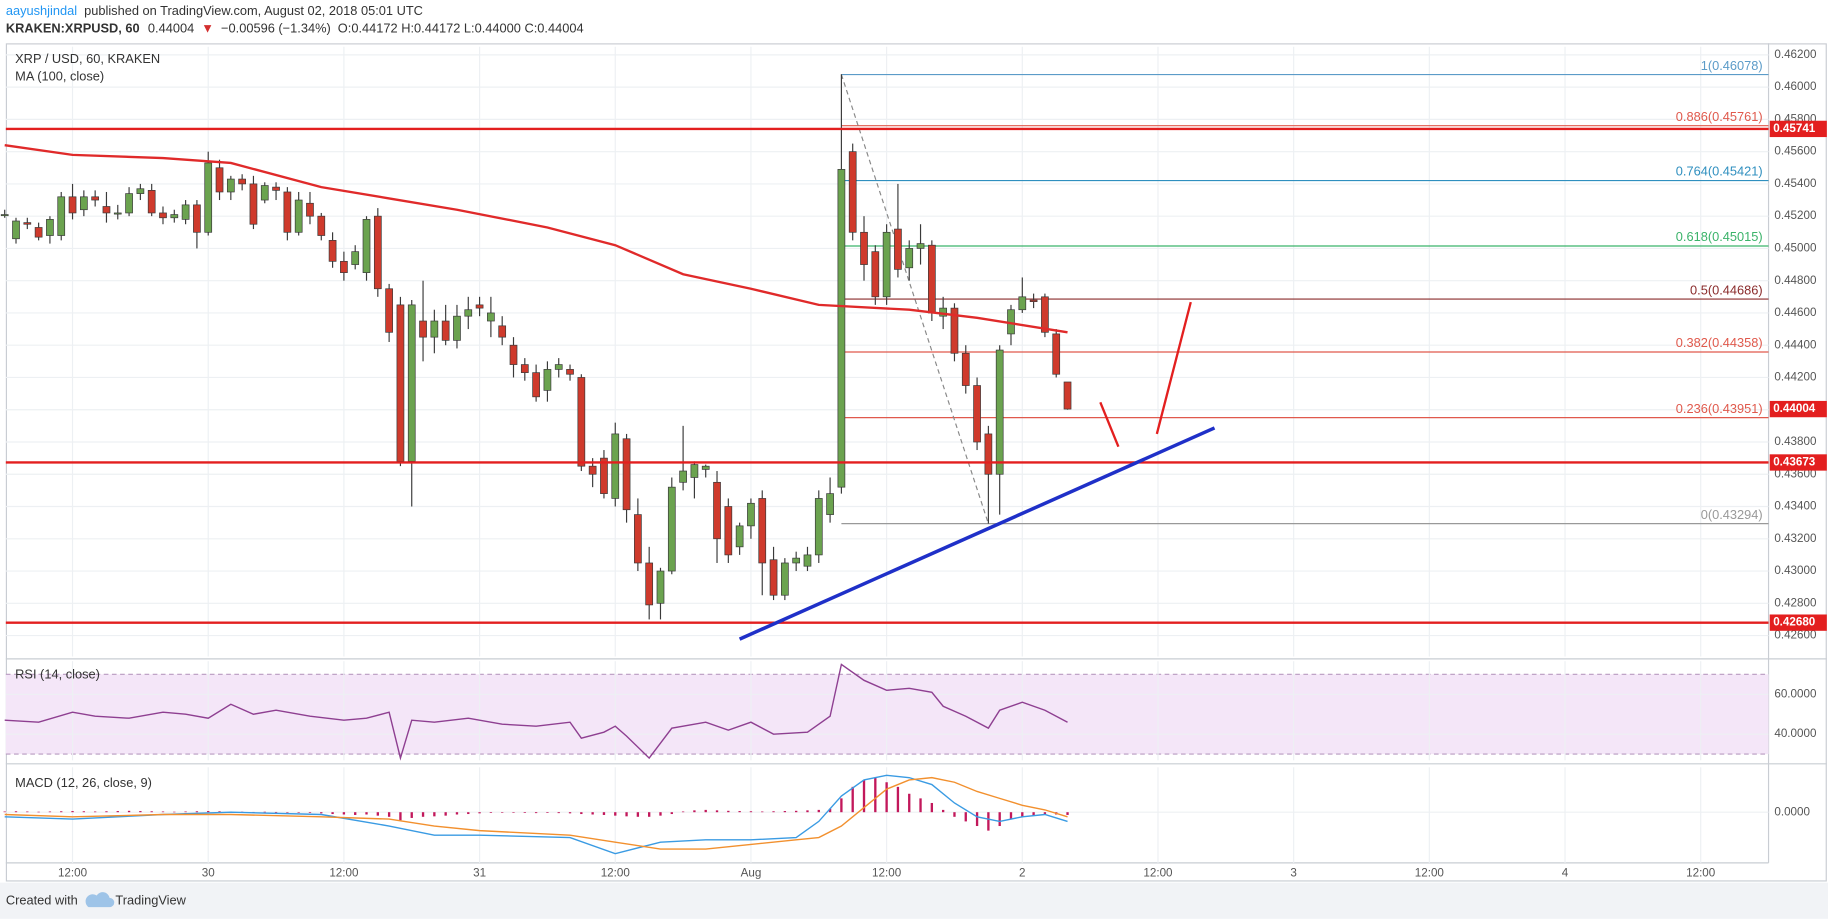 This screenshot has width=1828, height=919. What do you see at coordinates (1795, 312) in the screenshot?
I see `y-tick-label: 0.44600` at bounding box center [1795, 312].